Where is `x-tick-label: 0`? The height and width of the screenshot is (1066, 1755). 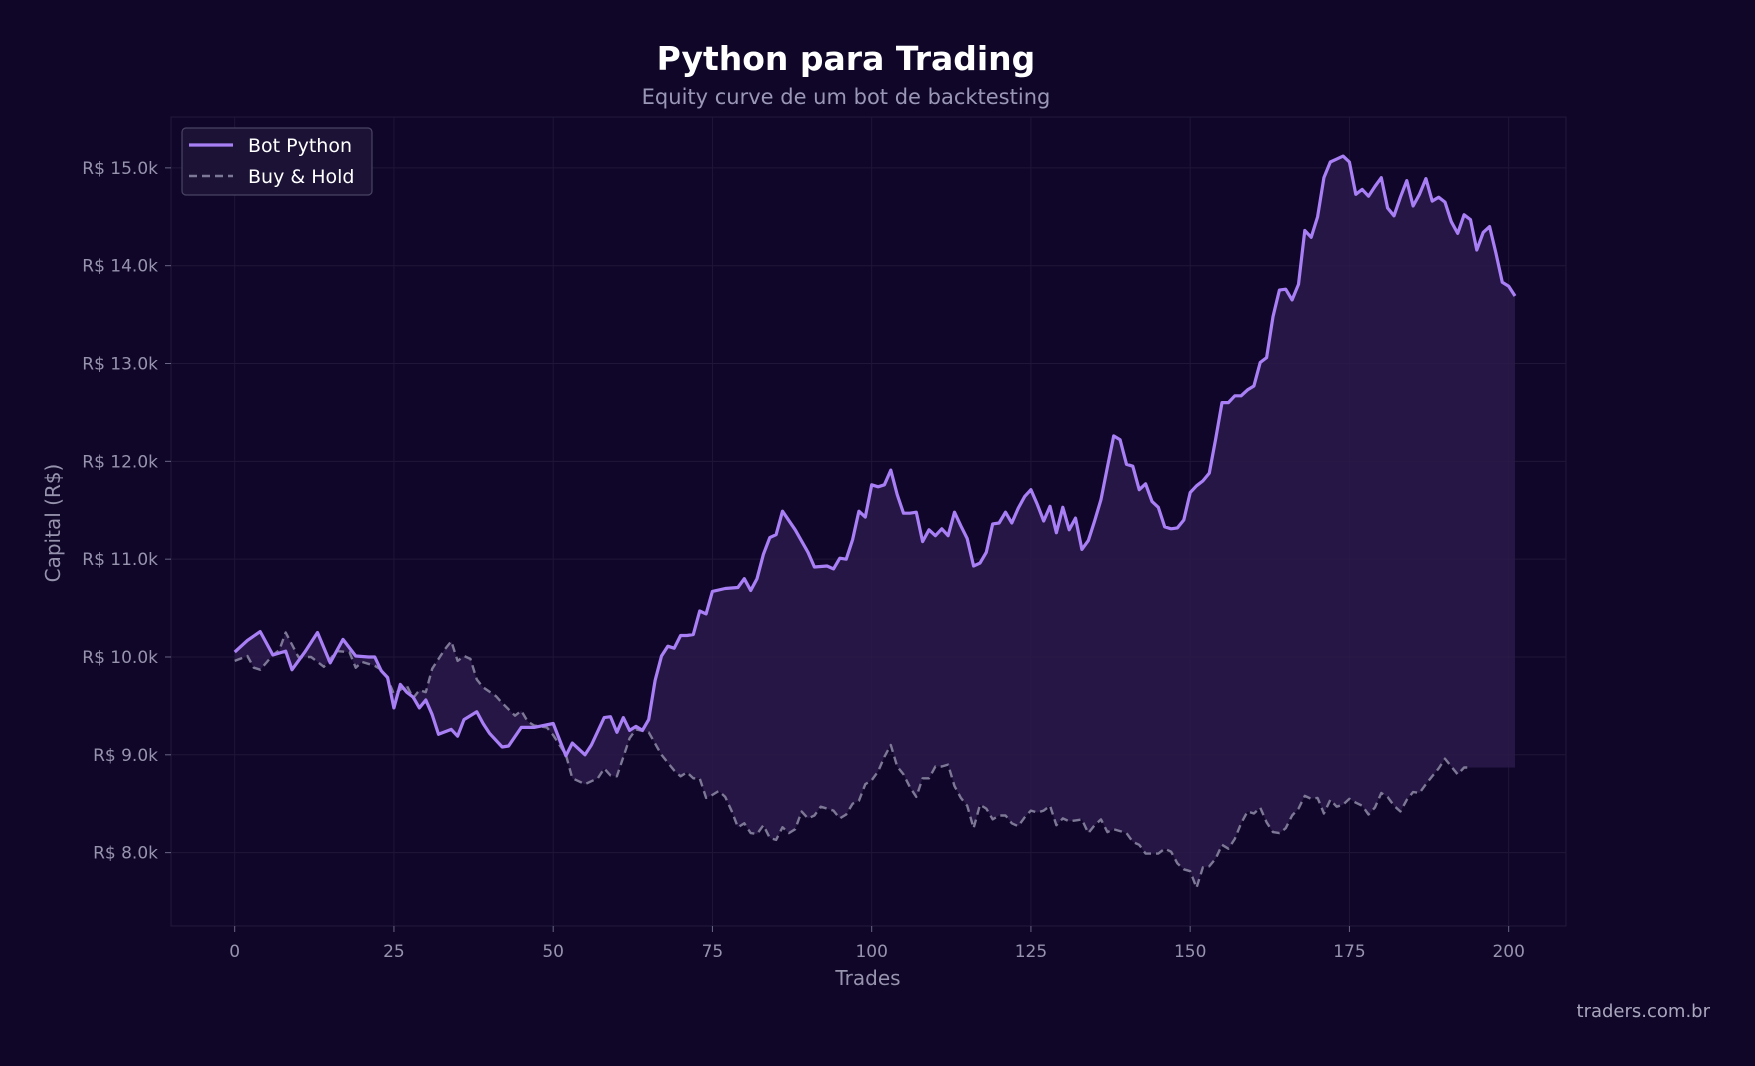 x-tick-label: 0 is located at coordinates (234, 952).